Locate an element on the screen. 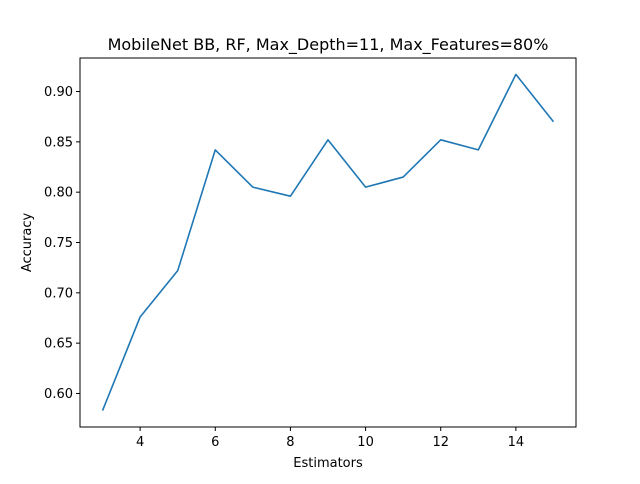 This screenshot has width=640, height=484. x-axis-label: Estimators is located at coordinates (328, 463).